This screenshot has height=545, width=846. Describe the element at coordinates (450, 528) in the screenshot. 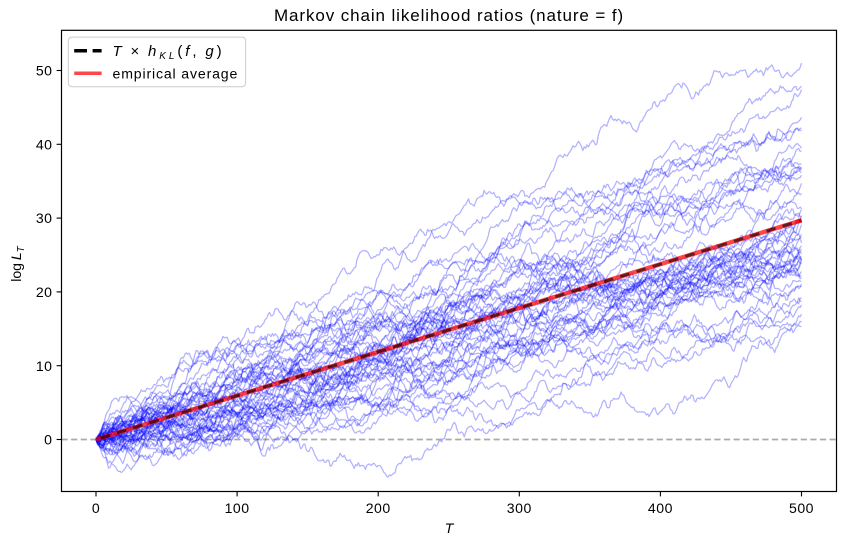

I see `svg-text: T` at that location.